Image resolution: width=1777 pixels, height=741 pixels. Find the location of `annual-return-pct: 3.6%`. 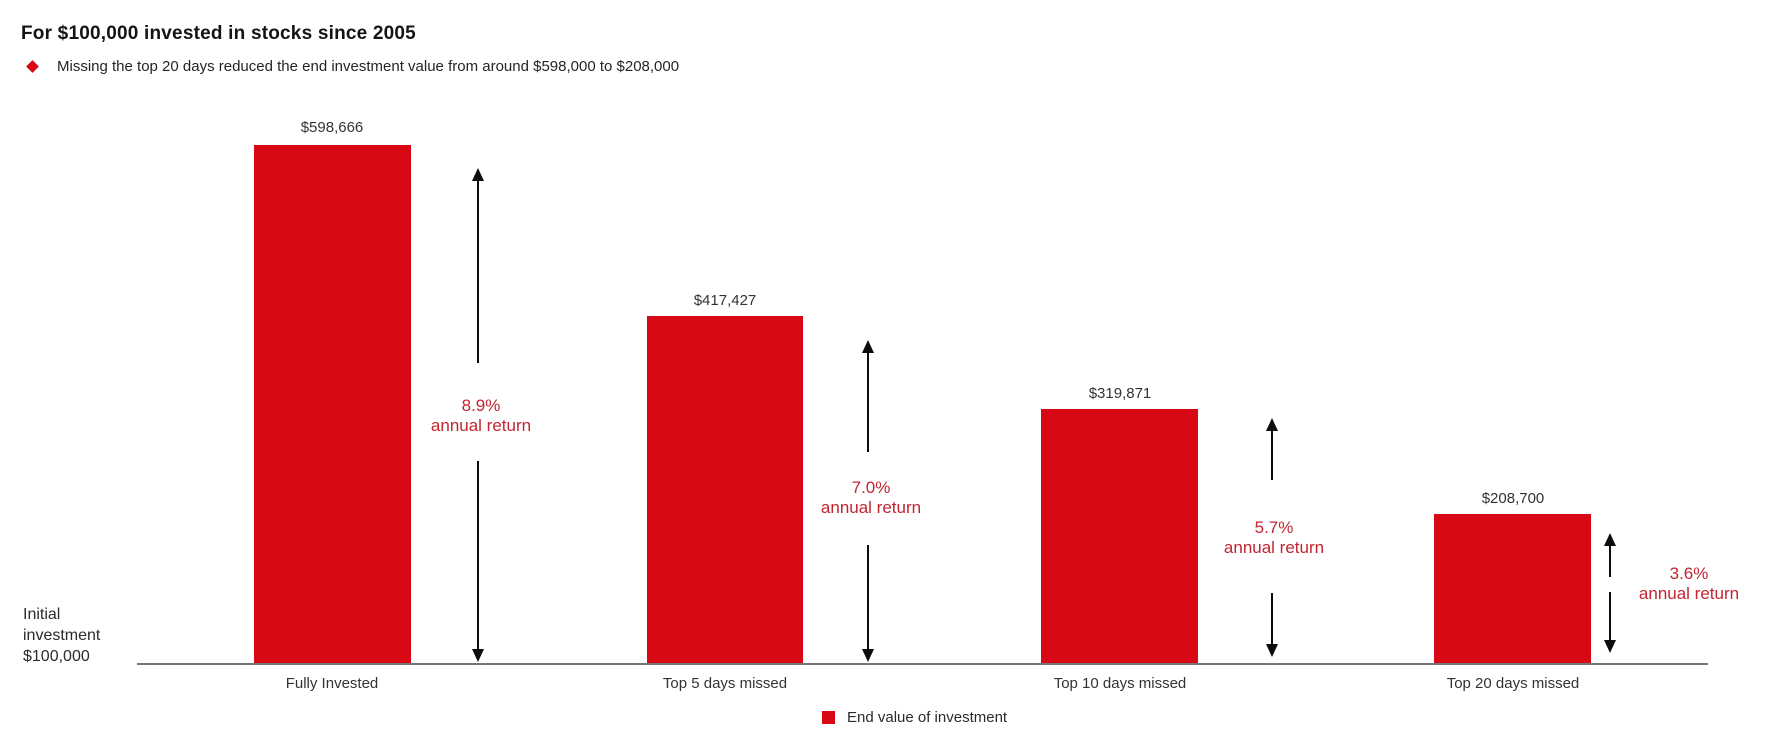

annual-return-pct: 3.6% is located at coordinates (1689, 573).